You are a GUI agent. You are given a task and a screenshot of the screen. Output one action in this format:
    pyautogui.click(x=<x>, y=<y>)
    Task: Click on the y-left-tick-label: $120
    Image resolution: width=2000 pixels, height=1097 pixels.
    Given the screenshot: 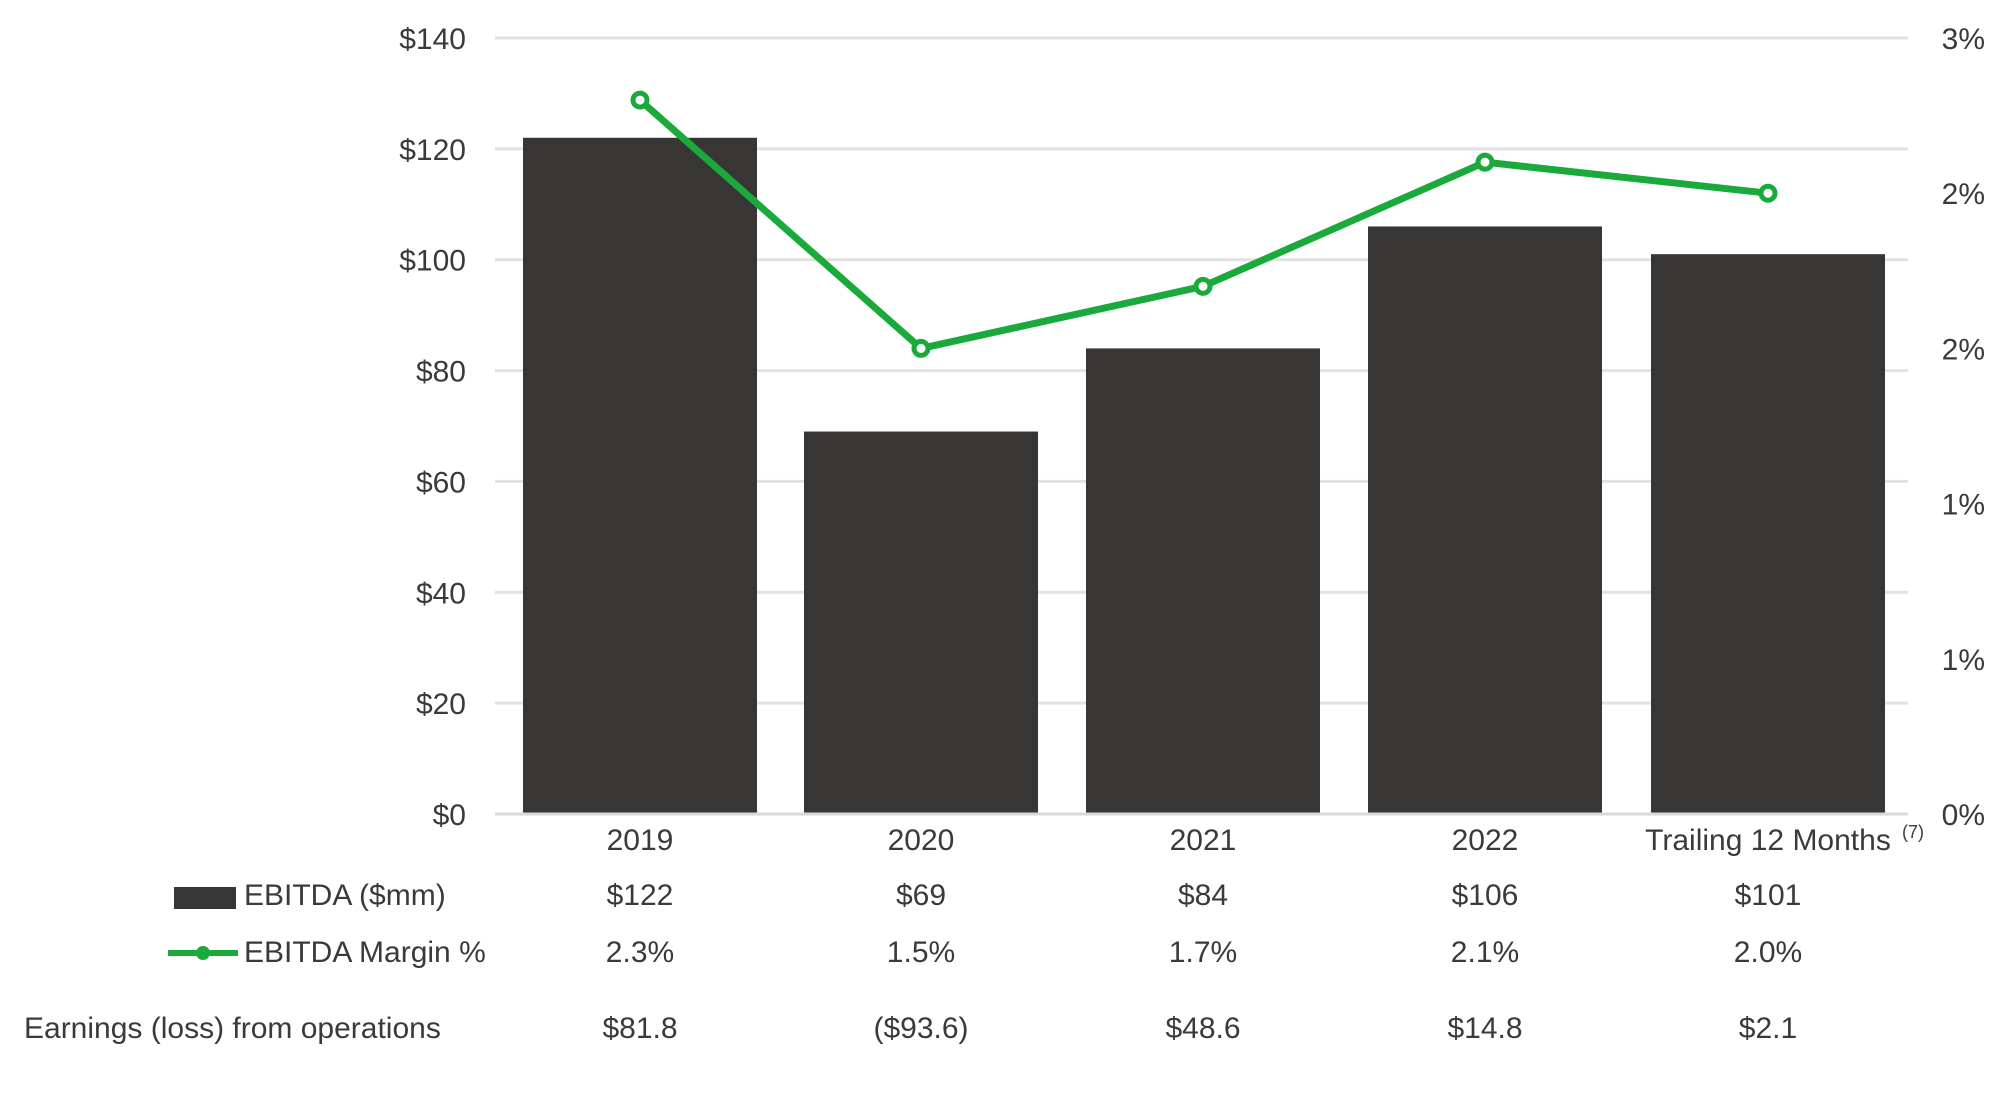 What is the action you would take?
    pyautogui.click(x=432, y=150)
    